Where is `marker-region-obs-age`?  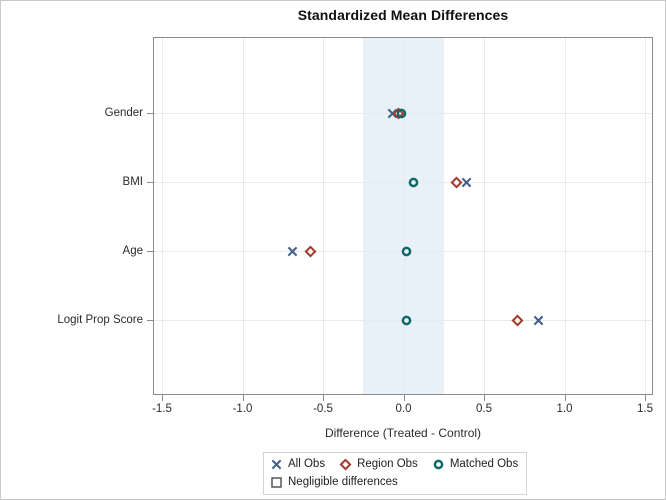 marker-region-obs-age is located at coordinates (310, 251).